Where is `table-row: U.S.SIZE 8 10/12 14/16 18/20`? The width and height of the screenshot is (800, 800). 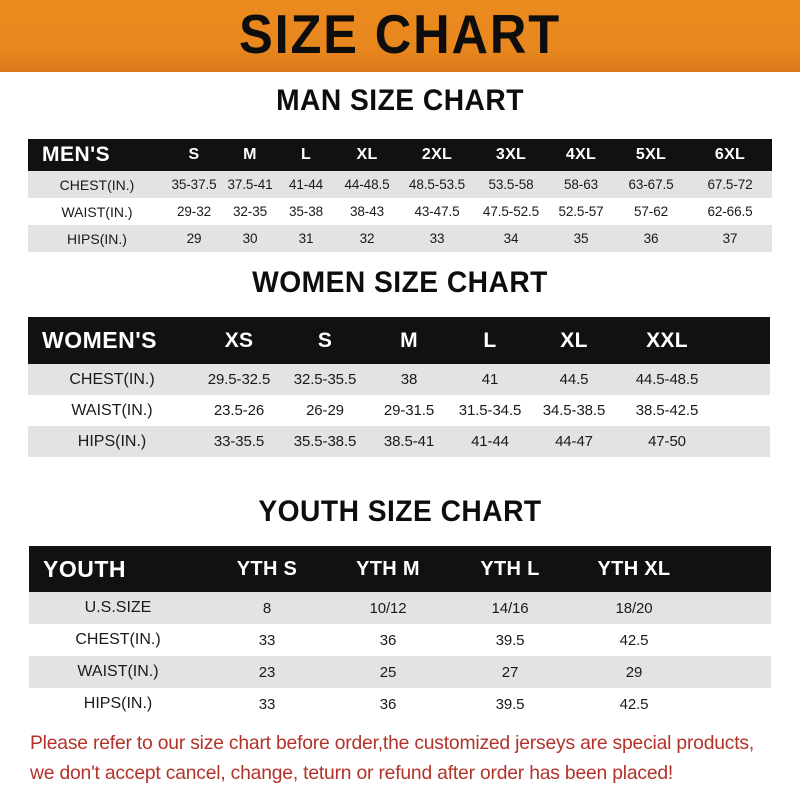
table-row: U.S.SIZE 8 10/12 14/16 18/20 is located at coordinates (400, 608).